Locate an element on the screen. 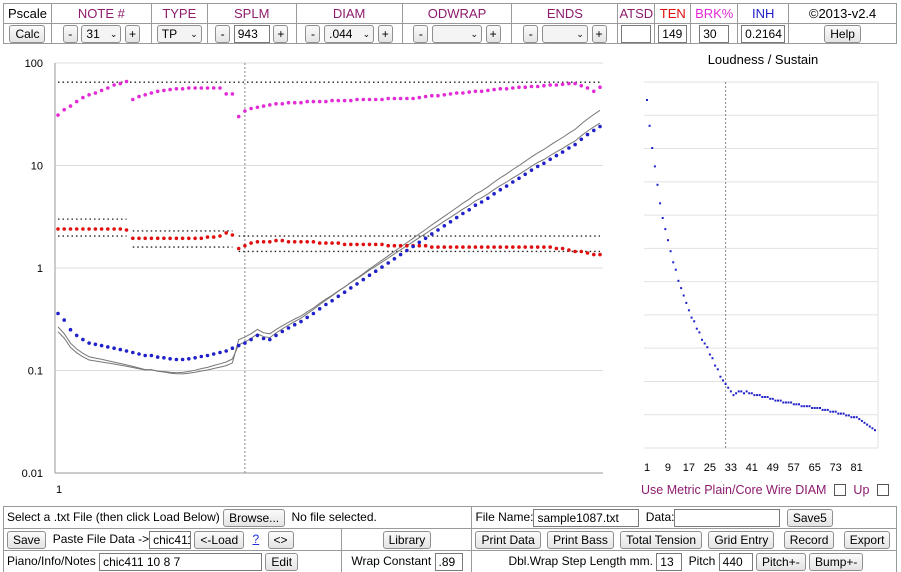 The image size is (901, 572). help-link: ? is located at coordinates (256, 538).